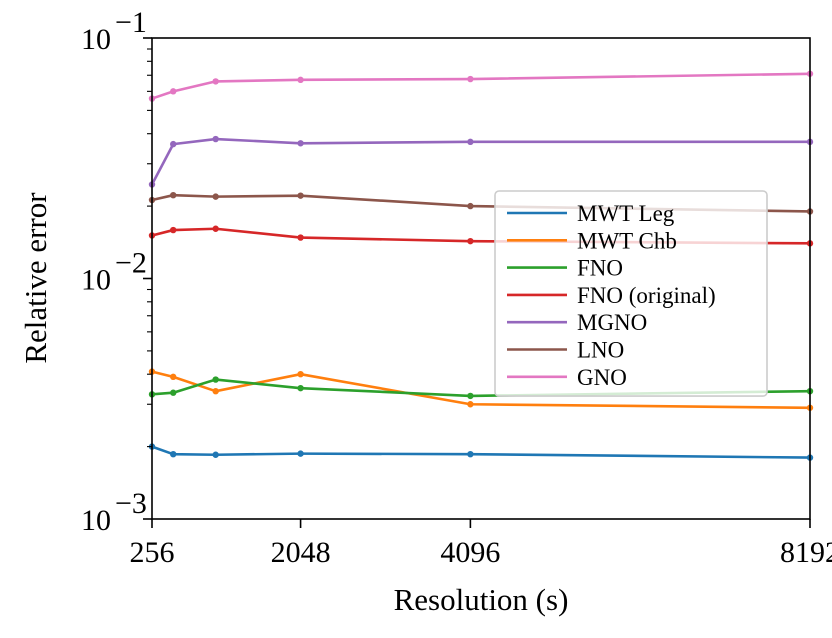 This screenshot has height=638, width=832. What do you see at coordinates (565, 350) in the screenshot?
I see `legend-entry: LNO` at bounding box center [565, 350].